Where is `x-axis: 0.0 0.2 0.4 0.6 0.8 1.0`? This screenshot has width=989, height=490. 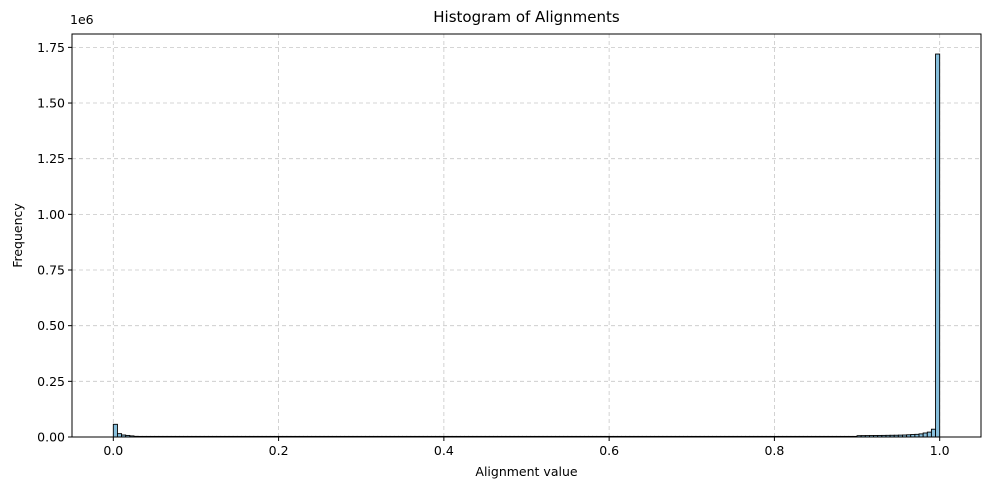 x-axis: 0.0 0.2 0.4 0.6 0.8 1.0 is located at coordinates (526, 447).